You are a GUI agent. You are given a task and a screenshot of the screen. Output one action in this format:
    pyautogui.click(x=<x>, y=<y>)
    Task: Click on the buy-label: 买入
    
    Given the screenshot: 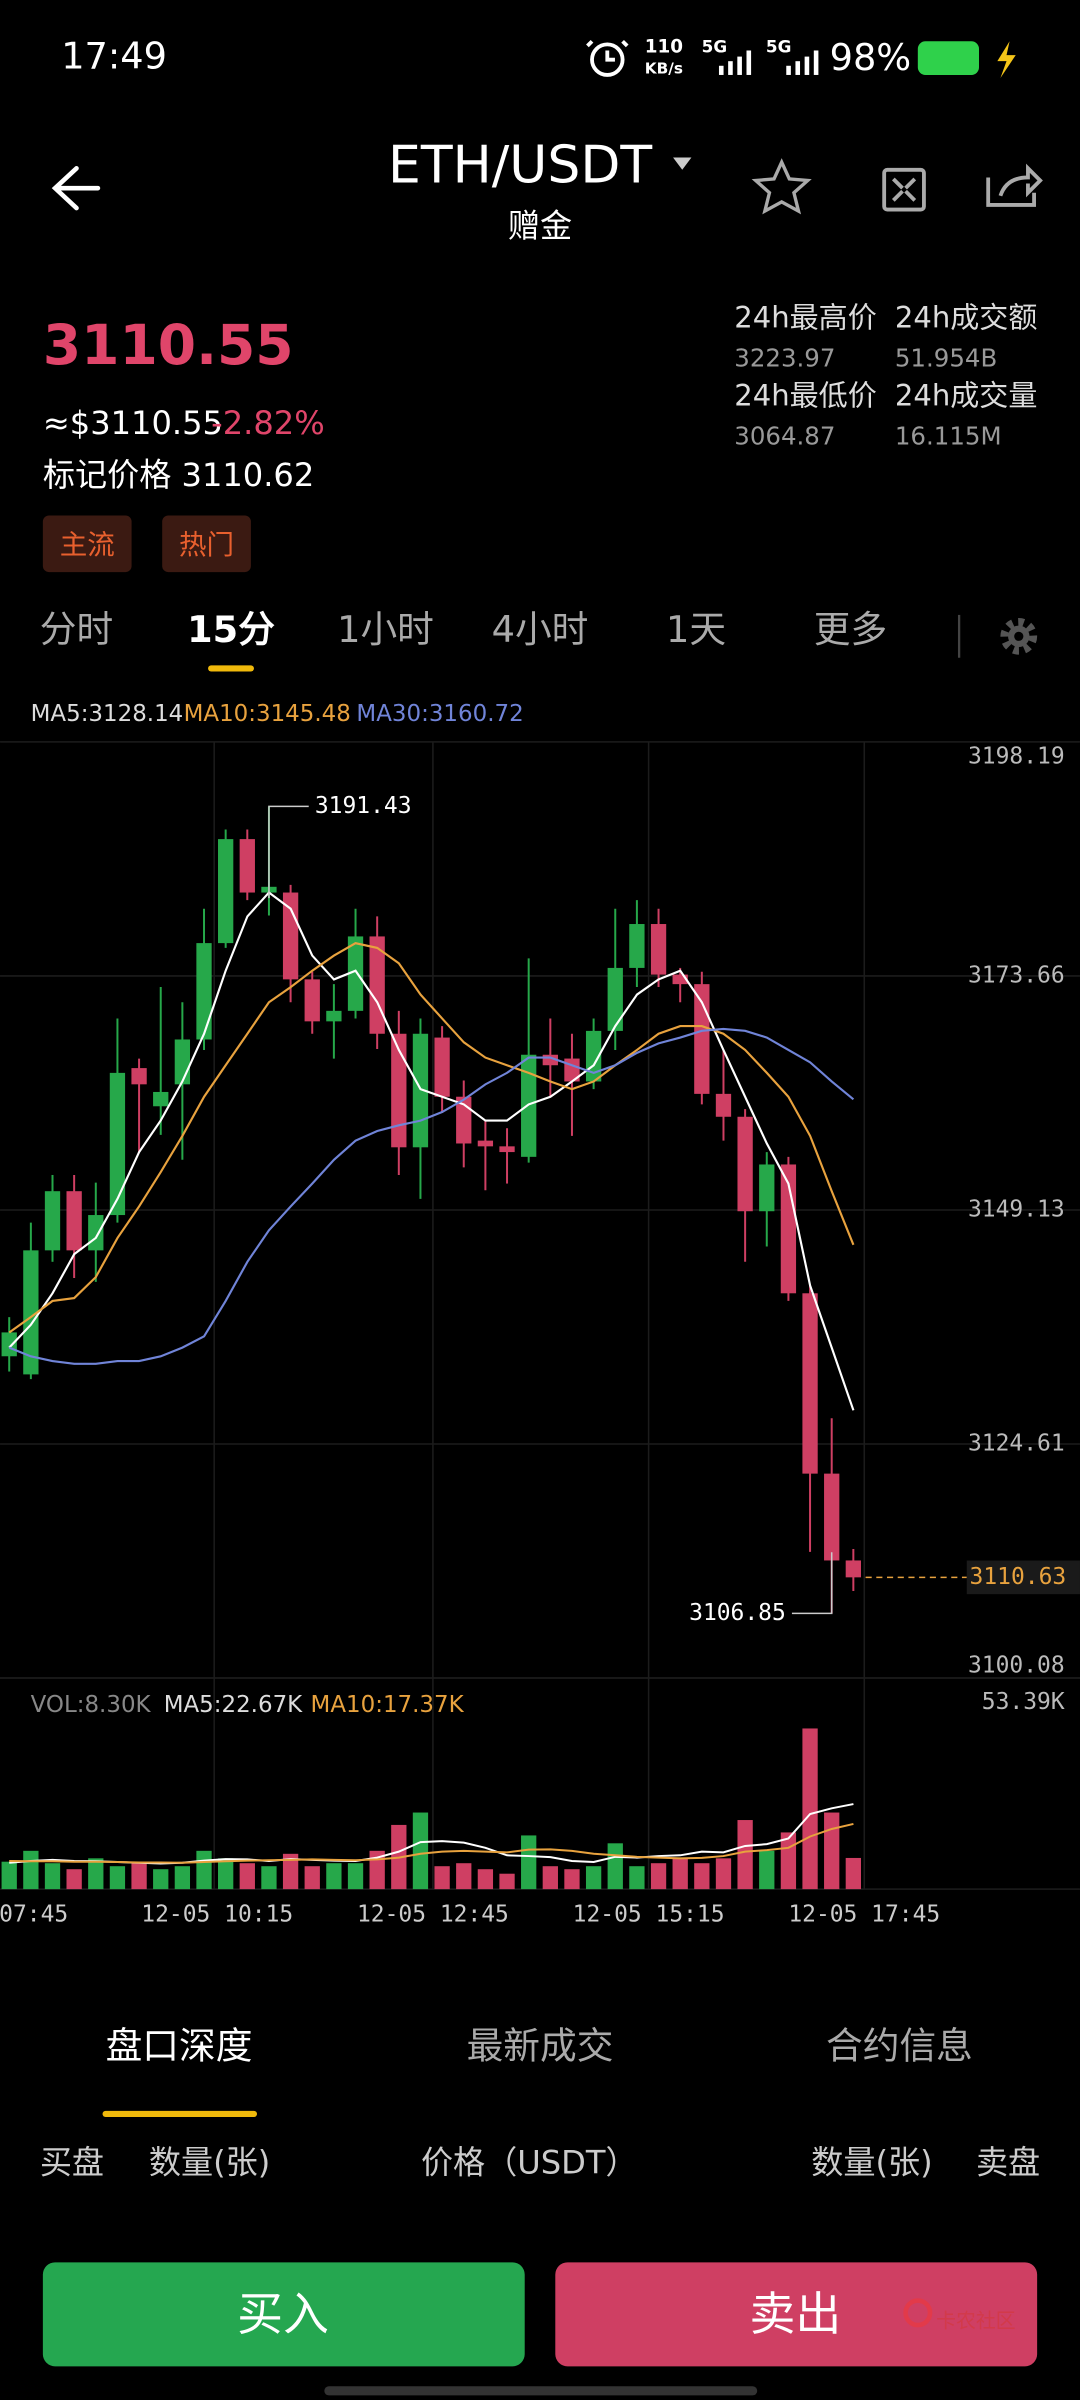 What is the action you would take?
    pyautogui.click(x=283, y=2314)
    